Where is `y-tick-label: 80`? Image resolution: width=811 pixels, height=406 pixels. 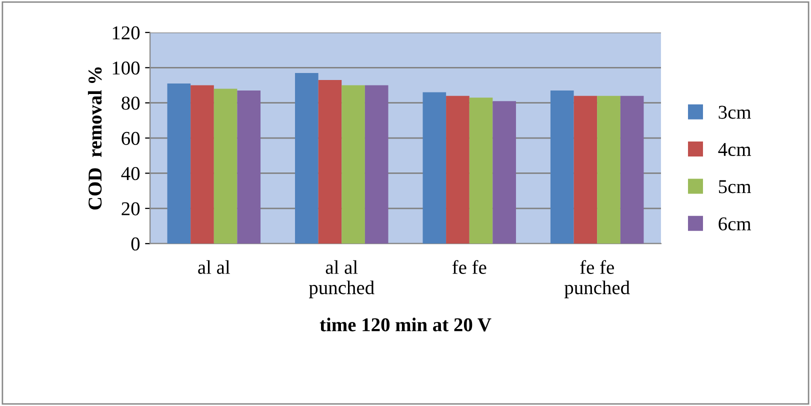
y-tick-label: 80 is located at coordinates (131, 103).